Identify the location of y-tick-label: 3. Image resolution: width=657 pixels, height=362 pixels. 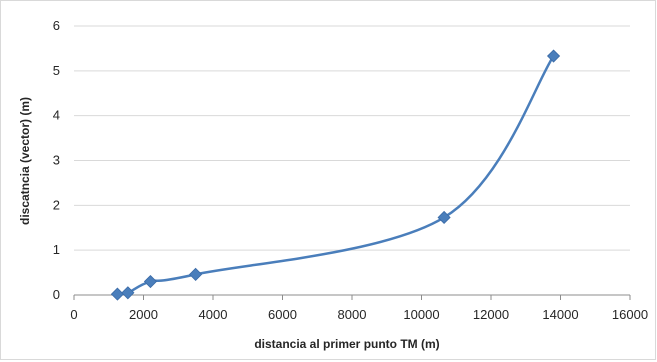
(56, 160).